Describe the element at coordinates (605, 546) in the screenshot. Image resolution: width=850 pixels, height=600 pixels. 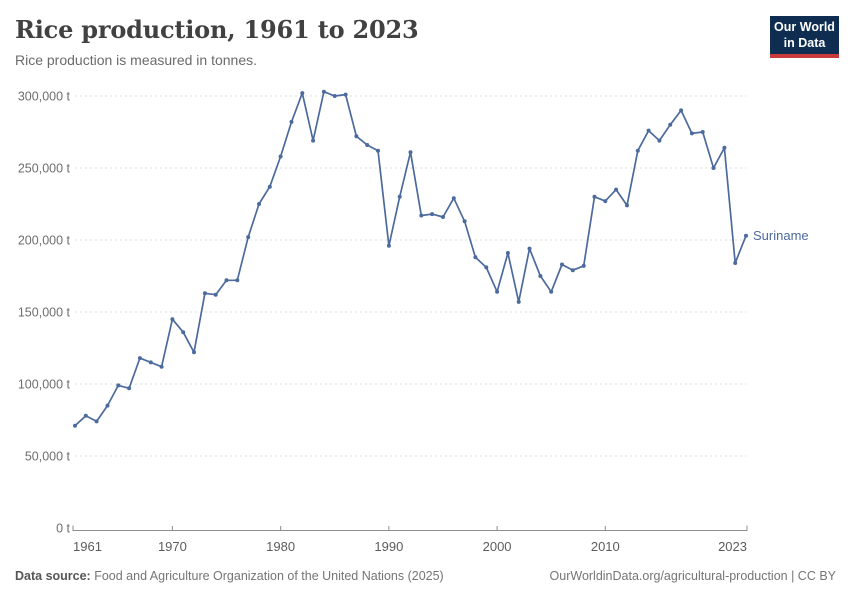
I see `x-tick-label: 2010` at that location.